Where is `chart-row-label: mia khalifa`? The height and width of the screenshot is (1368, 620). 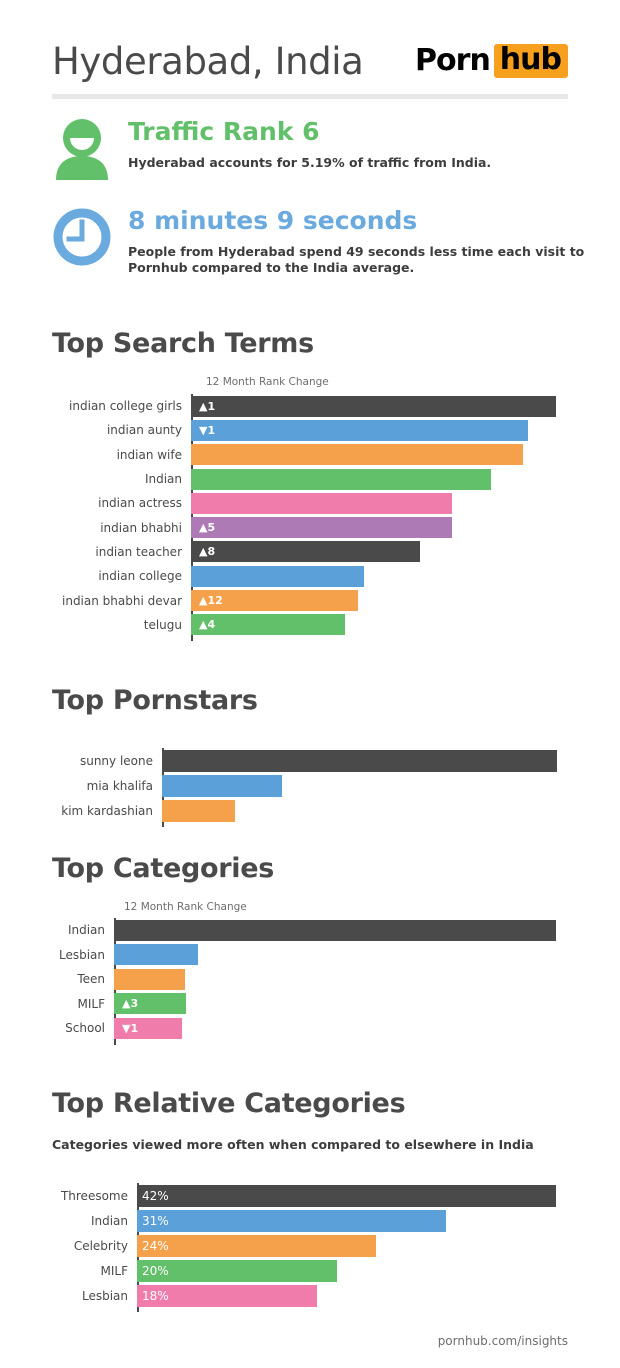 chart-row-label: mia khalifa is located at coordinates (119, 785).